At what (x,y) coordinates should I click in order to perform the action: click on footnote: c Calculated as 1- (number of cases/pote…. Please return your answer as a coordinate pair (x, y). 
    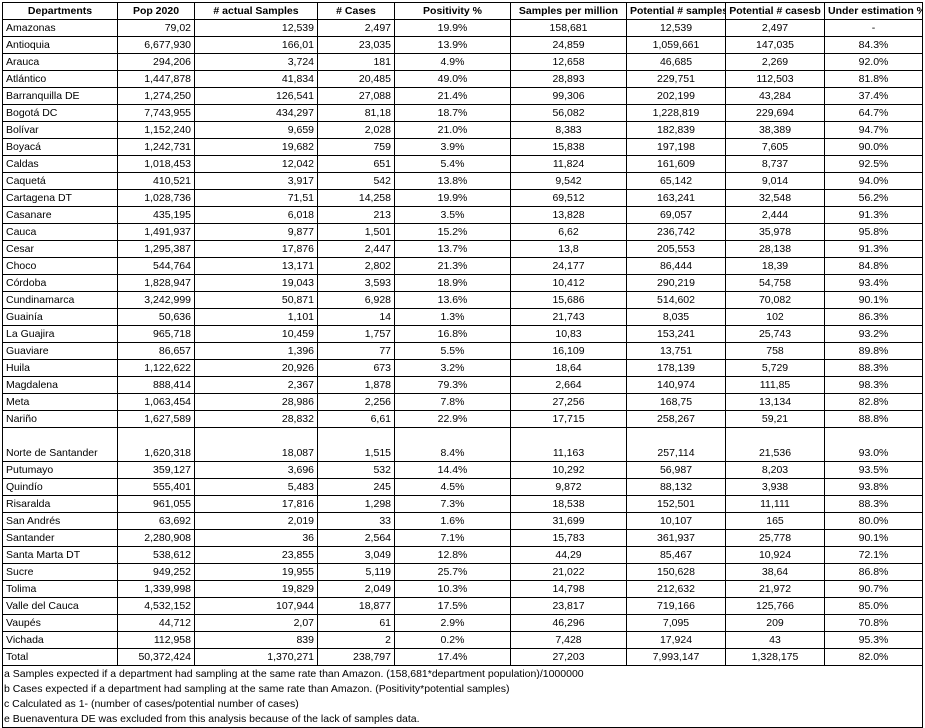
    Looking at the image, I should click on (151, 704).